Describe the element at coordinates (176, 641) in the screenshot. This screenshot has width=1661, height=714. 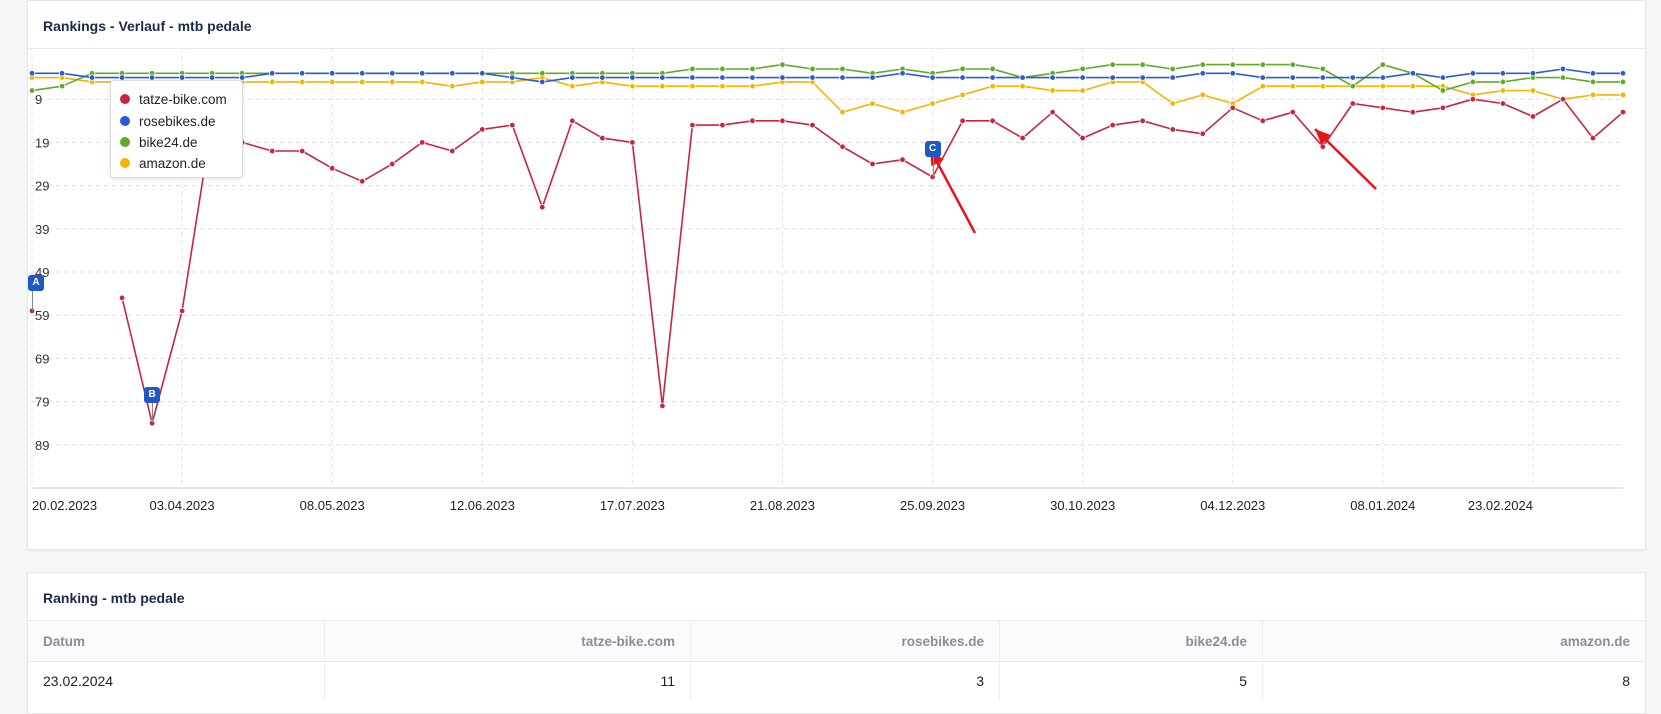
I see `column-header-datum: Datum` at that location.